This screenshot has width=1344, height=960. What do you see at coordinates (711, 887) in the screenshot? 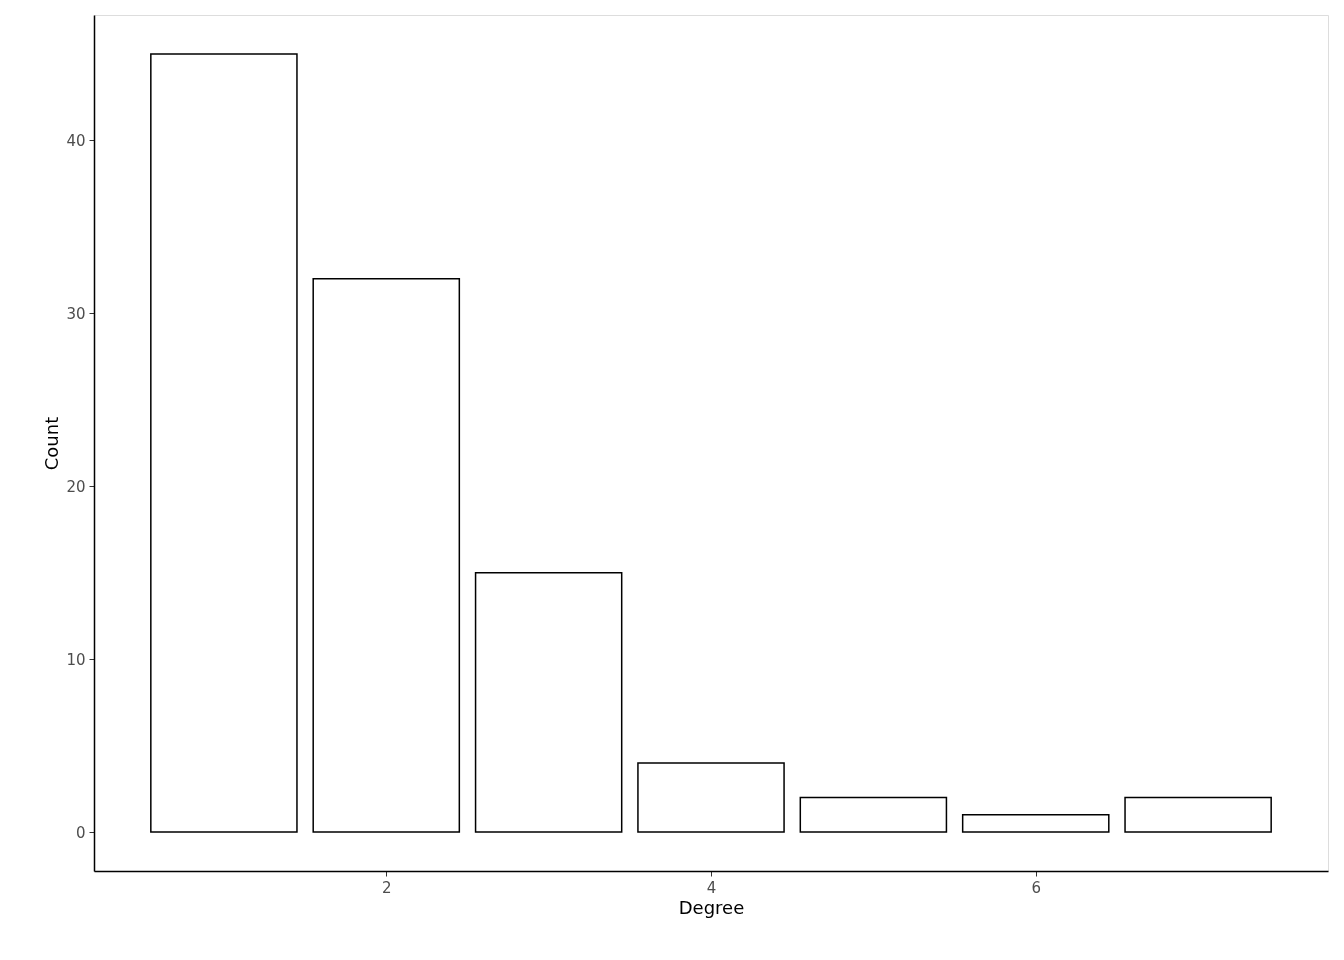
I see `x-tick-label: 4` at bounding box center [711, 887].